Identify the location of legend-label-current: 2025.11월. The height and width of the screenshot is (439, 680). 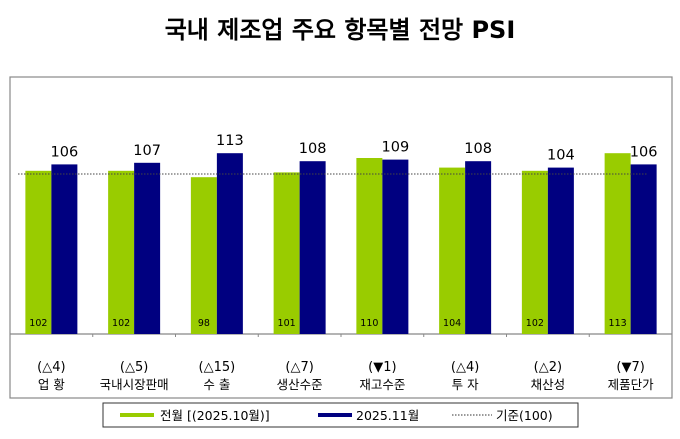
(387, 415).